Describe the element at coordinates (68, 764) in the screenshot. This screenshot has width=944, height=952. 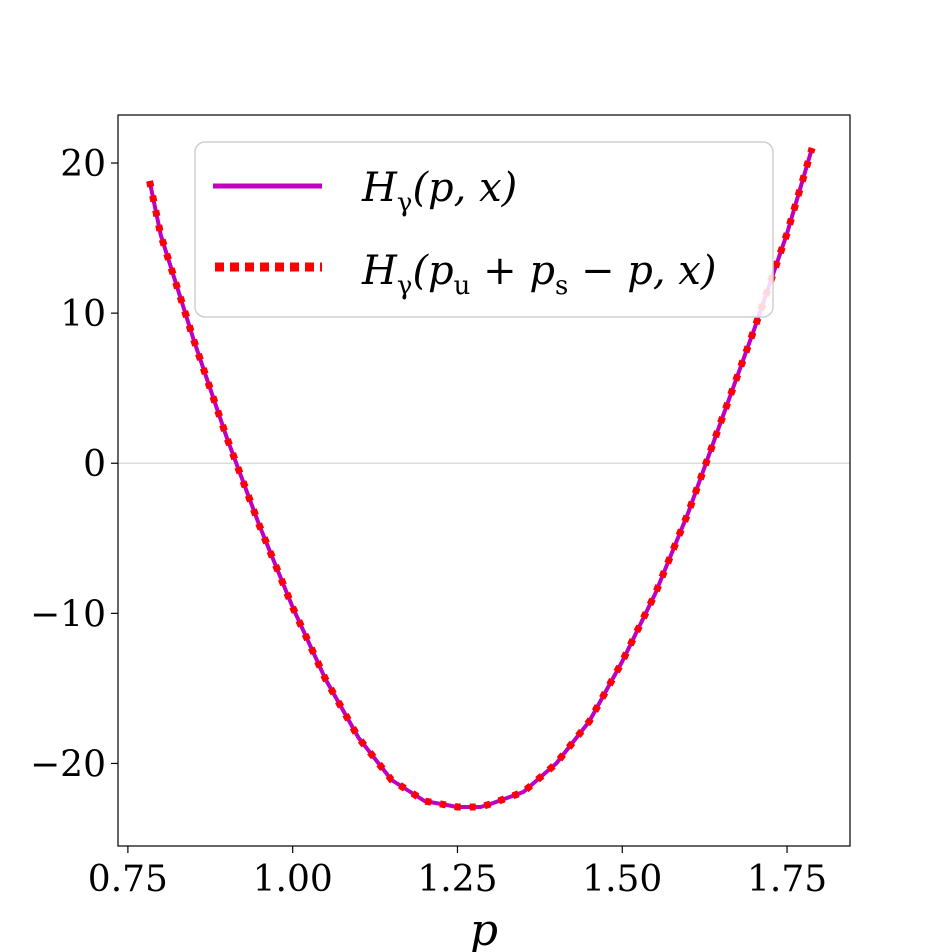
I see `y-tick-label: −20` at that location.